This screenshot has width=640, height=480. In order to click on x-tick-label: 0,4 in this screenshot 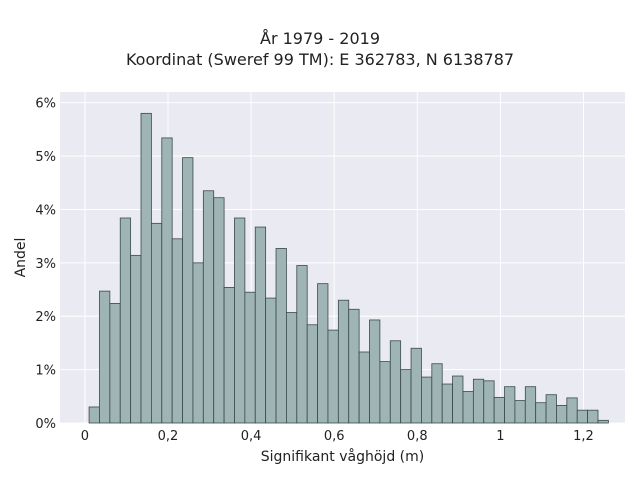, I will do `click(251, 436)`.